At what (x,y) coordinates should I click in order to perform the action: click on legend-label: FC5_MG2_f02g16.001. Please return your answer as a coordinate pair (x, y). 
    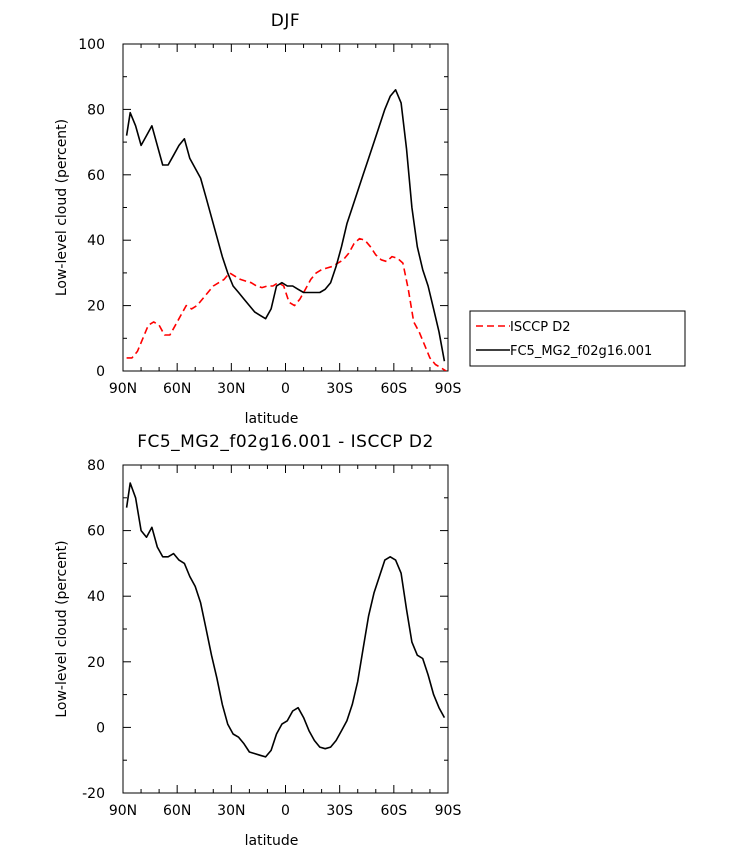
    Looking at the image, I should click on (581, 351).